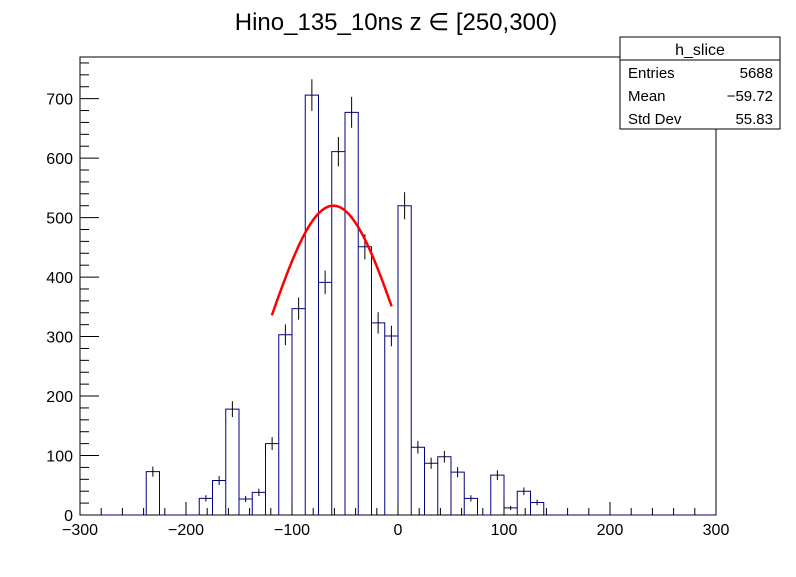 The width and height of the screenshot is (796, 577). What do you see at coordinates (754, 119) in the screenshot?
I see `stats-stddev-value: 55.83` at bounding box center [754, 119].